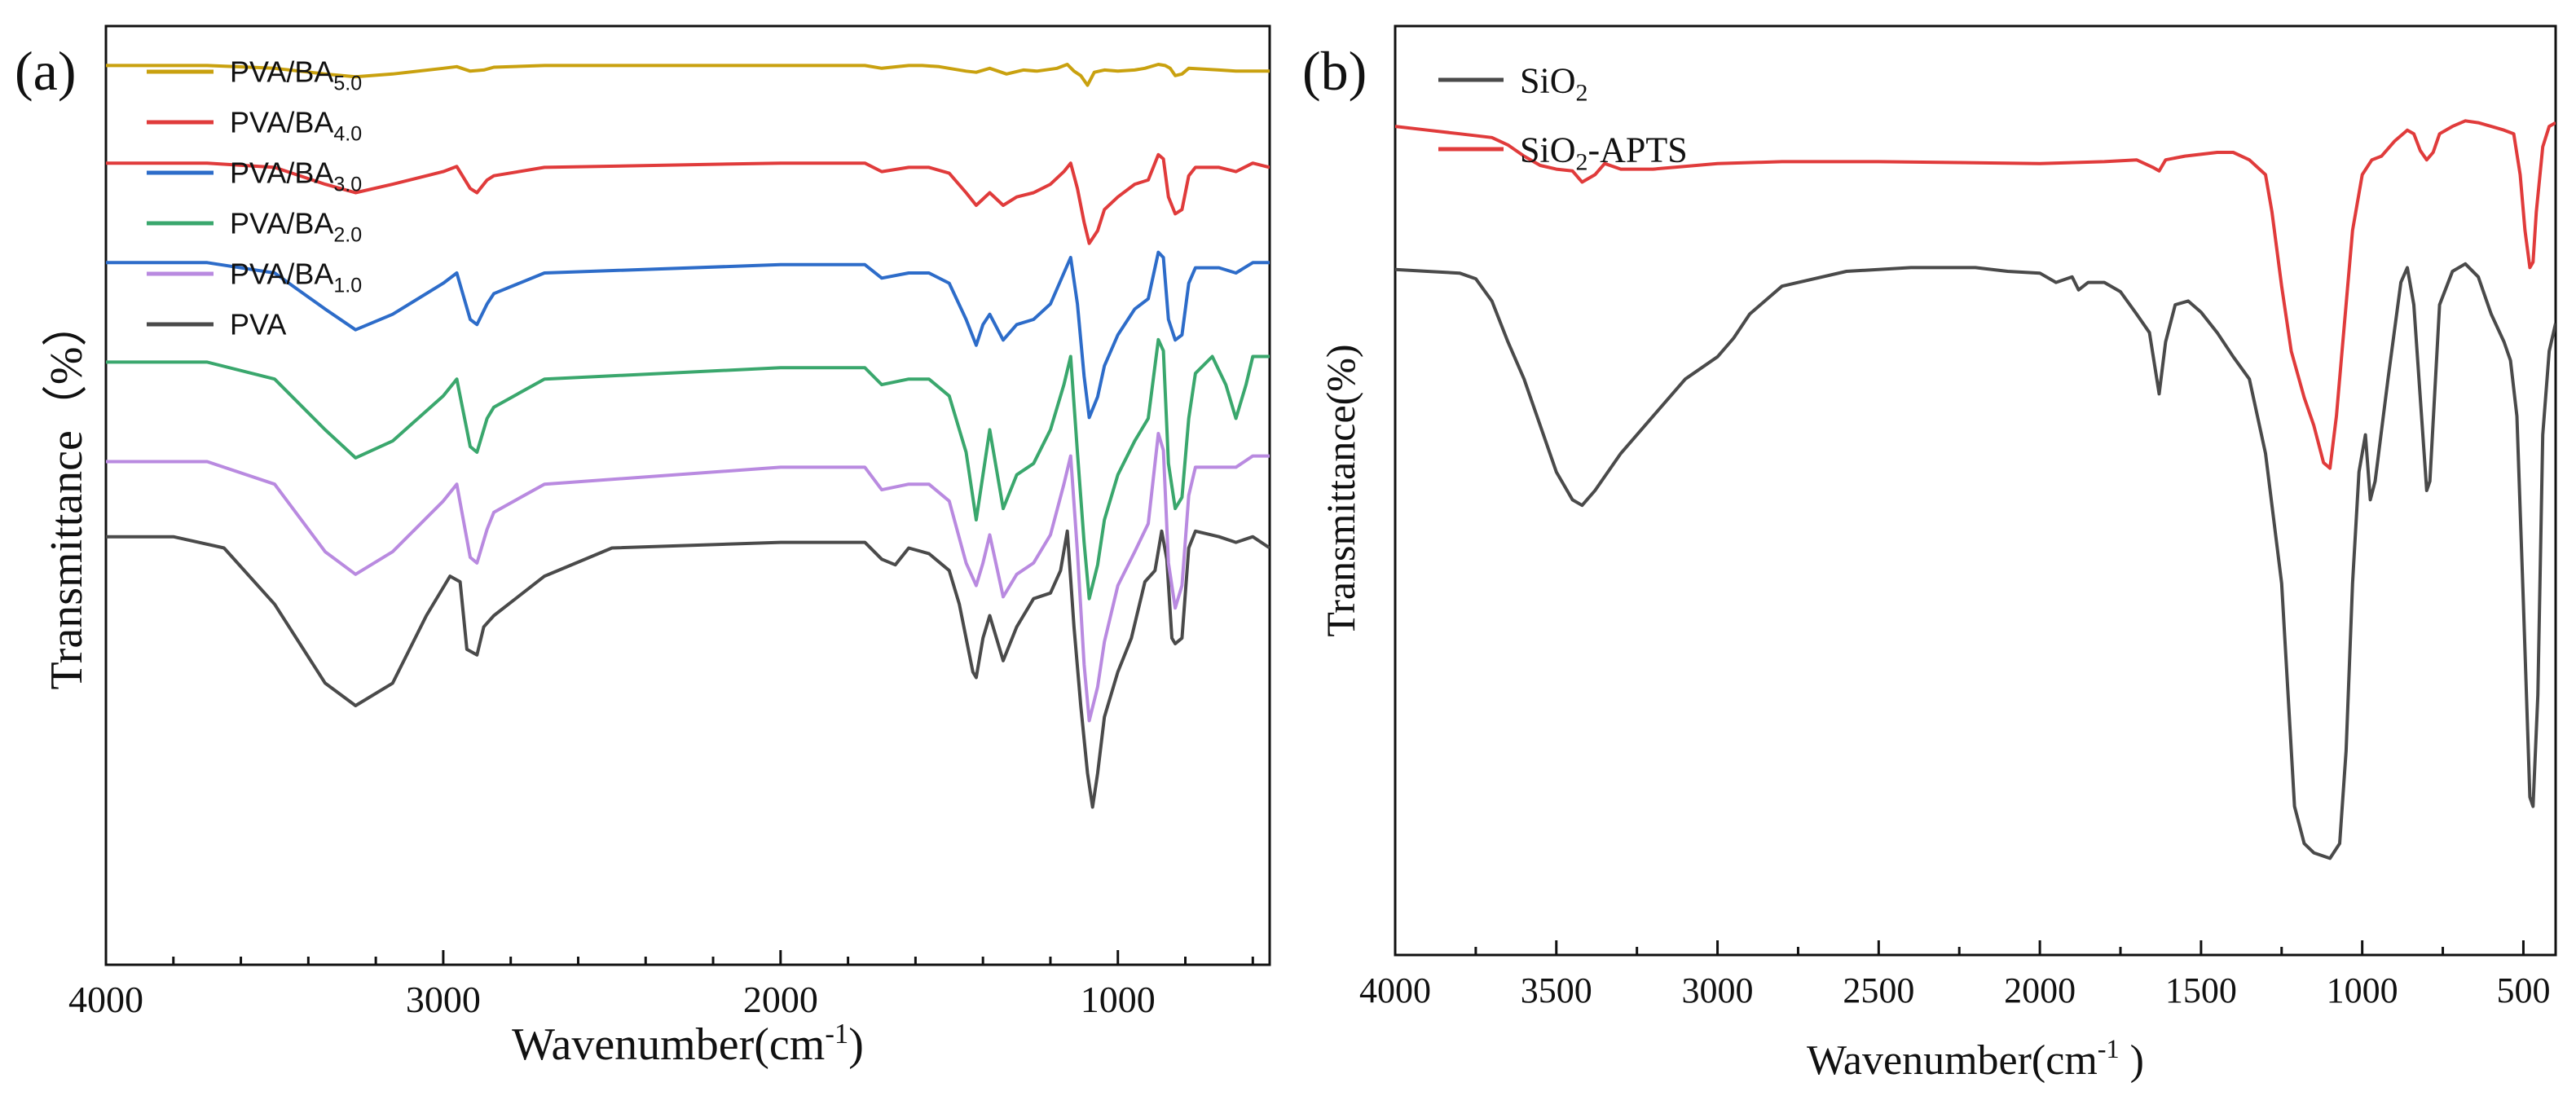 This screenshot has height=1109, width=2576. What do you see at coordinates (1975, 294) in the screenshot?
I see `series-line-sio2-apts` at bounding box center [1975, 294].